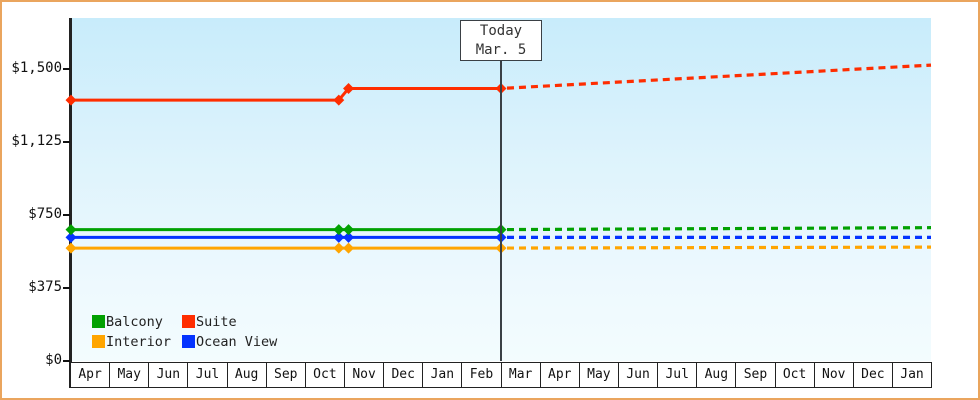 The image size is (980, 400). Describe the element at coordinates (501, 211) in the screenshot. I see `today-line` at that location.